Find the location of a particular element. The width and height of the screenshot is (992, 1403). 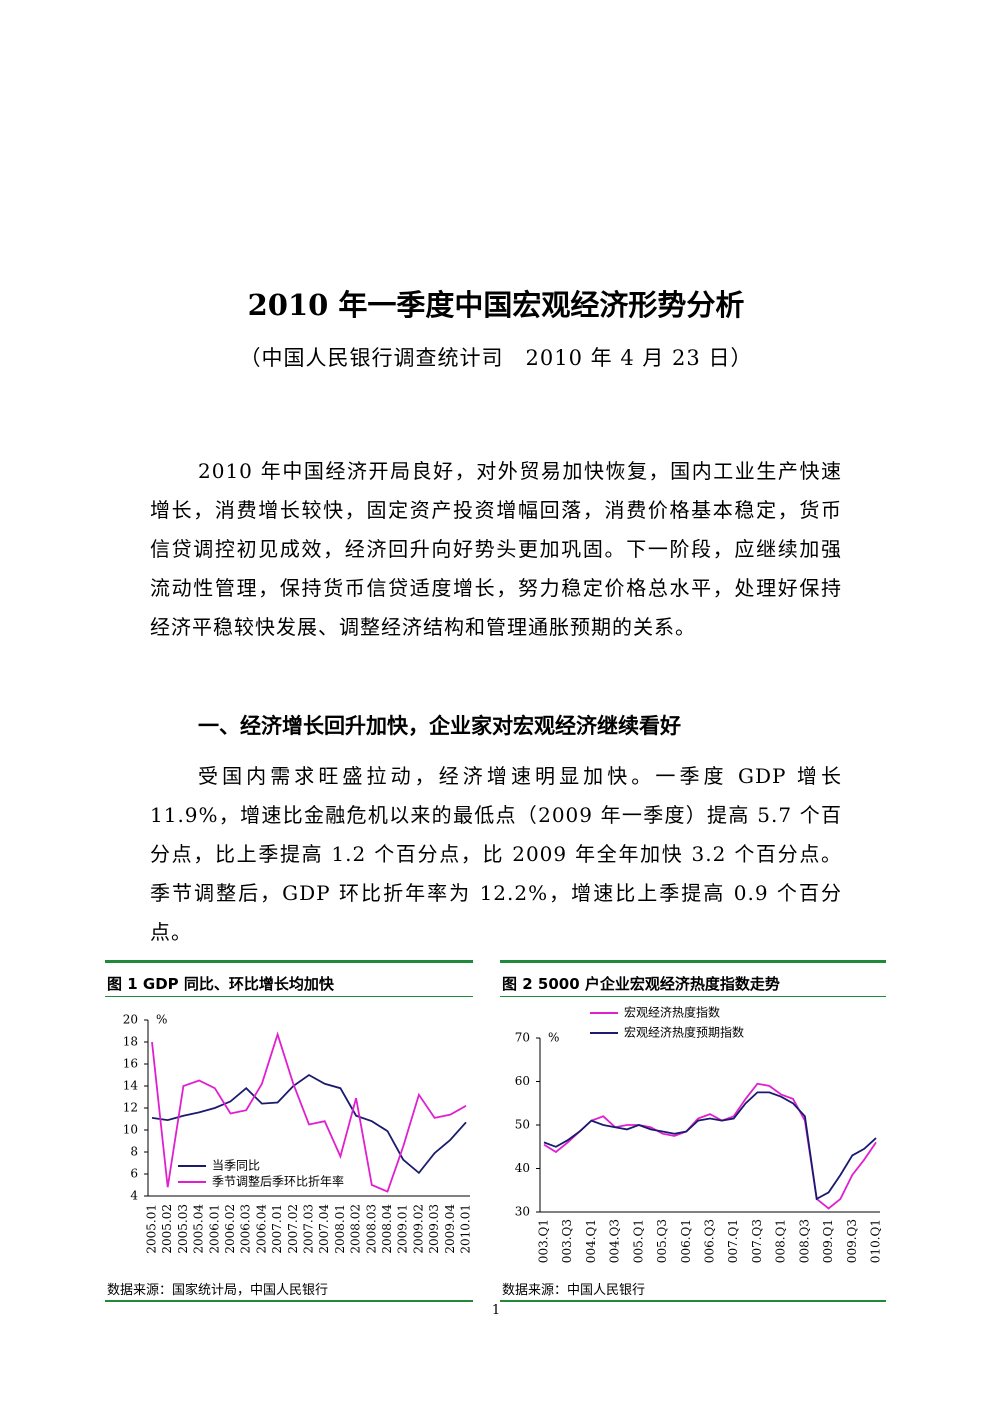

x-tick-label: 2009.Q3 is located at coordinates (852, 1241).